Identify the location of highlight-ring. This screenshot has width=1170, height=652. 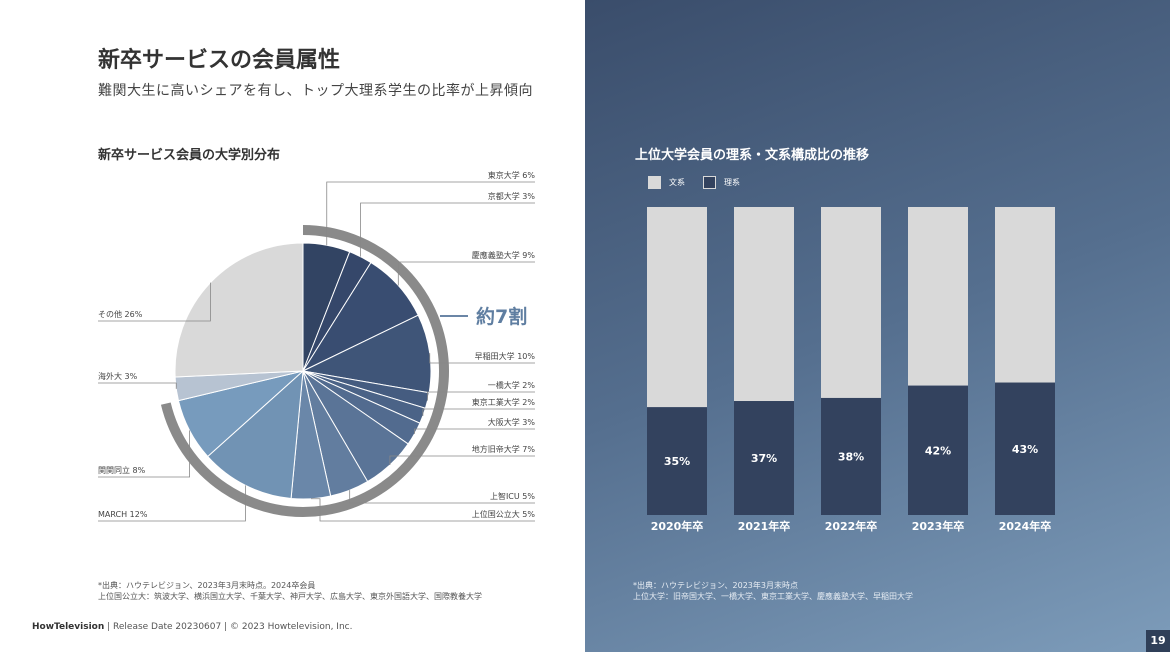
(304, 371).